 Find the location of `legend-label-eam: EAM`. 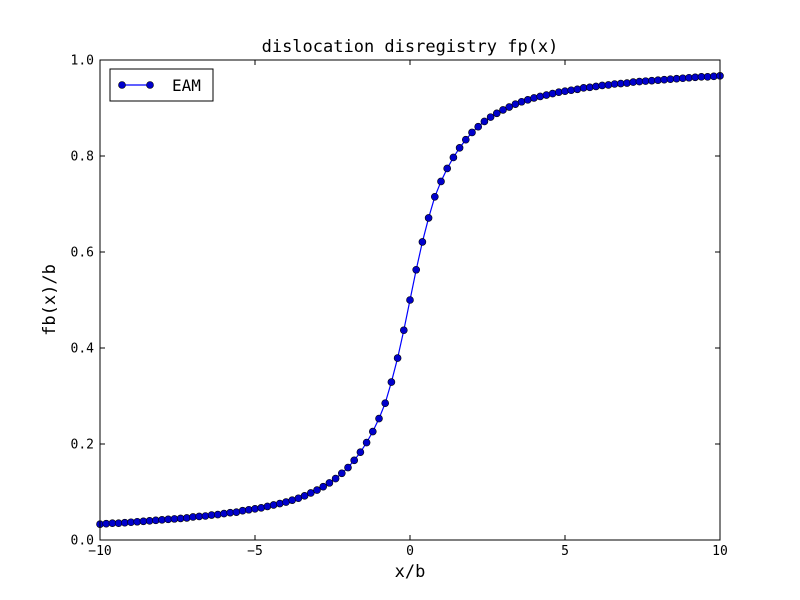

legend-label-eam: EAM is located at coordinates (186, 85).